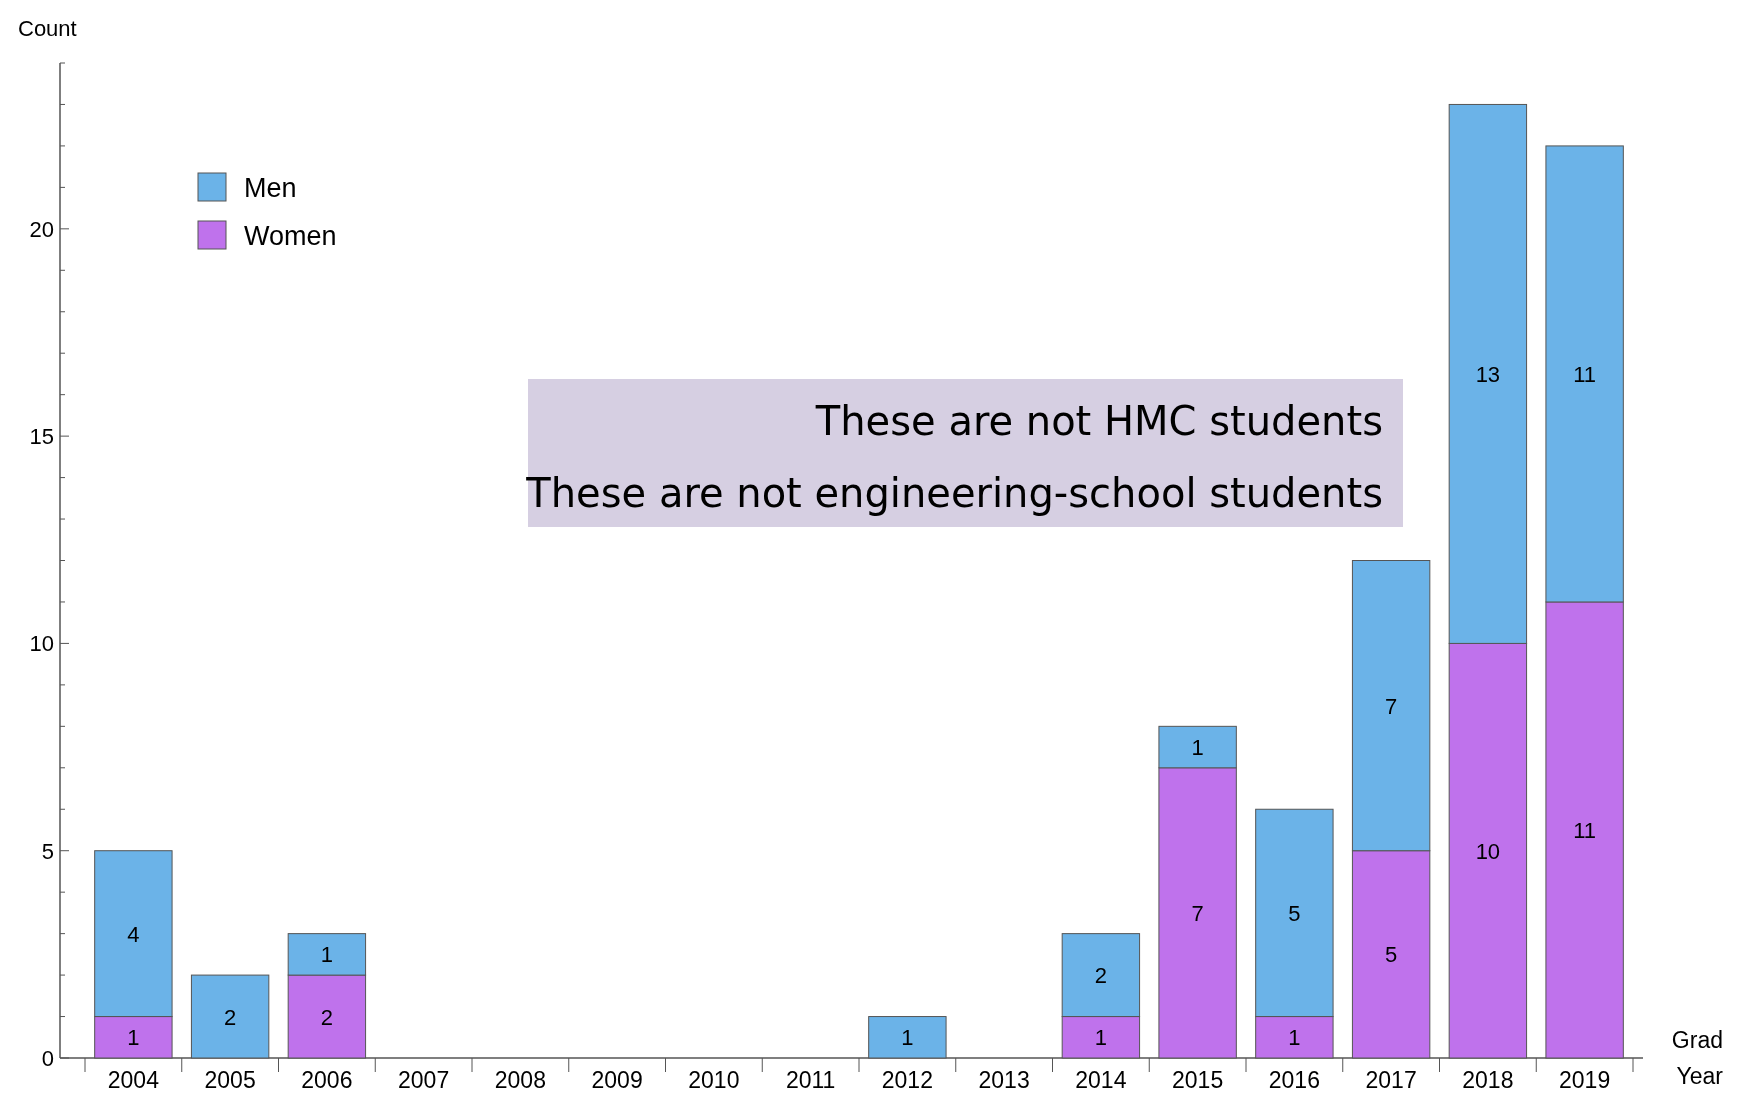 Image resolution: width=1741 pixels, height=1107 pixels. Describe the element at coordinates (133, 934) in the screenshot. I see `data-label: 4` at that location.